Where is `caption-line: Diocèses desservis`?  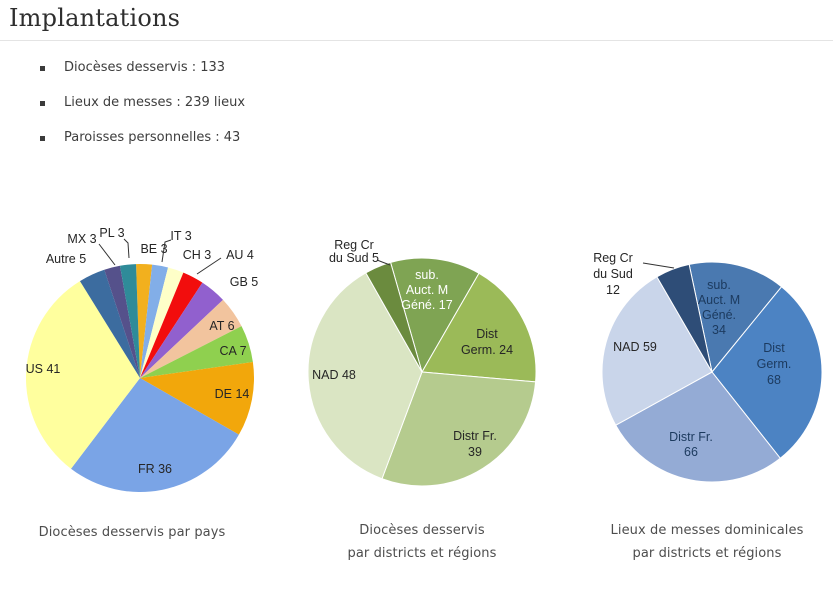 caption-line: Diocèses desservis is located at coordinates (422, 530).